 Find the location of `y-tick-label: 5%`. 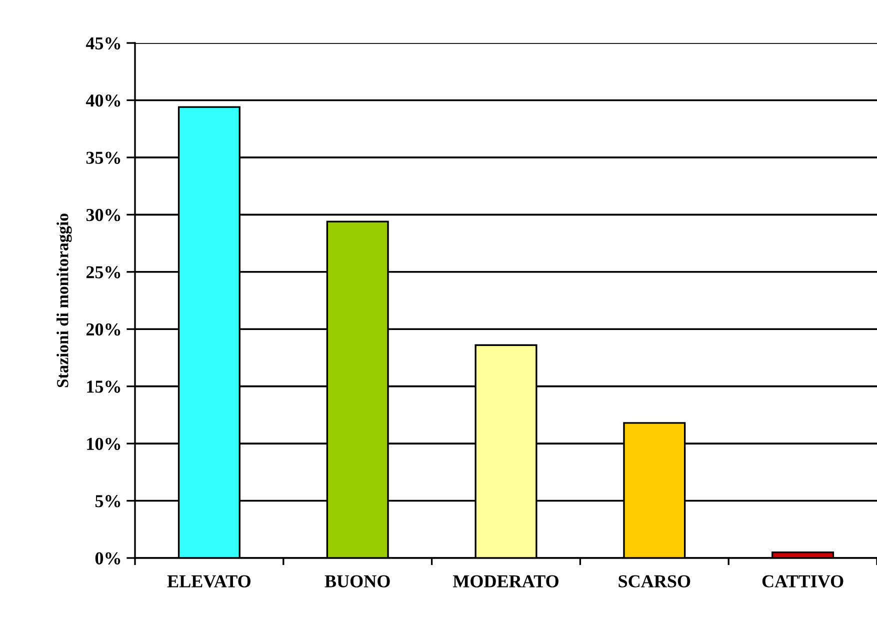

y-tick-label: 5% is located at coordinates (107, 501).